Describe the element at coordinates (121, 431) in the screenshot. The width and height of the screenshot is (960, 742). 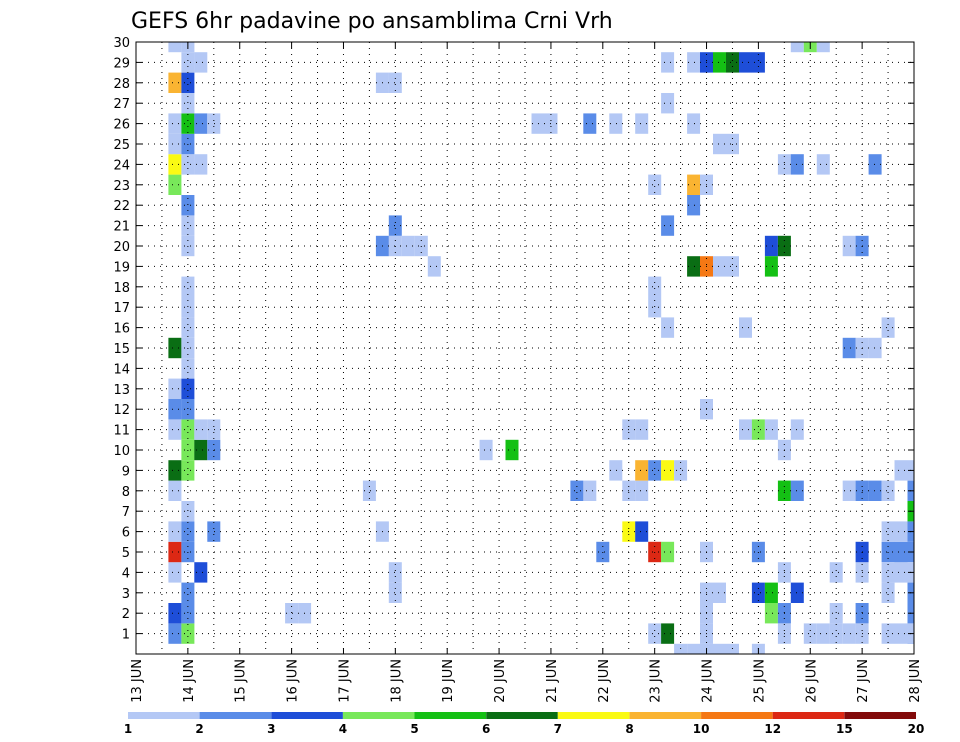
I see `y-tick-label: 11` at that location.